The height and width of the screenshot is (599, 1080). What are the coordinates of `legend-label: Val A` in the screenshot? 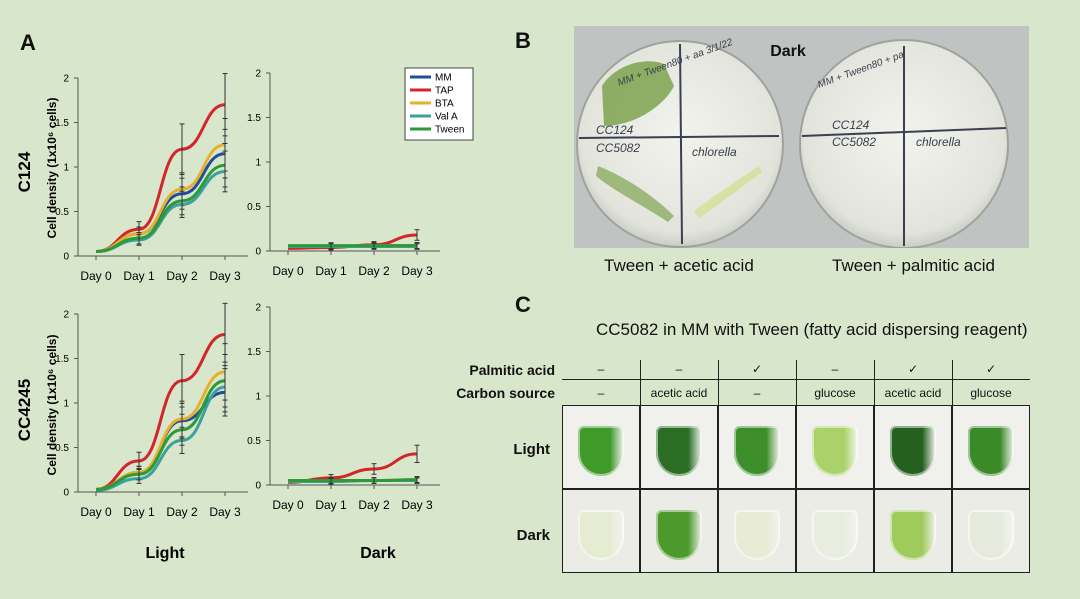 It's located at (446, 117).